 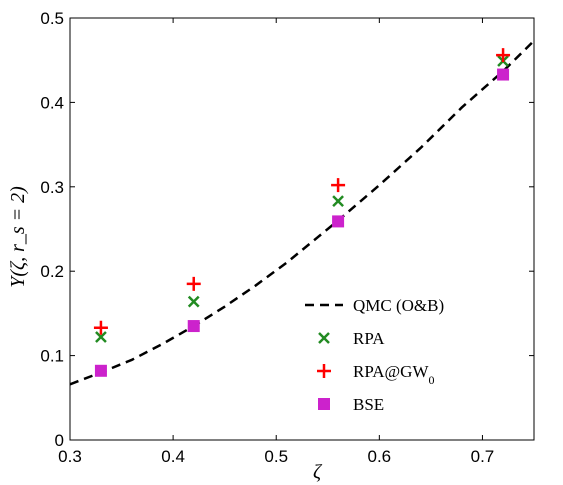 What do you see at coordinates (276, 456) in the screenshot?
I see `x-tick-label: 0.5` at bounding box center [276, 456].